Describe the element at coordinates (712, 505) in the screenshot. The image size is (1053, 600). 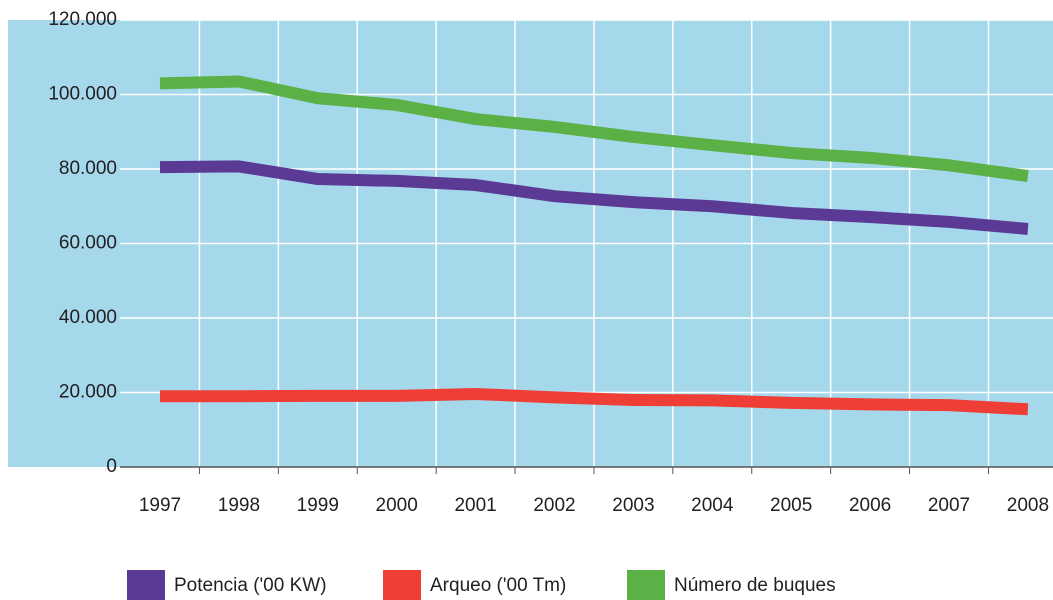
I see `x-tick-label: 2004` at that location.